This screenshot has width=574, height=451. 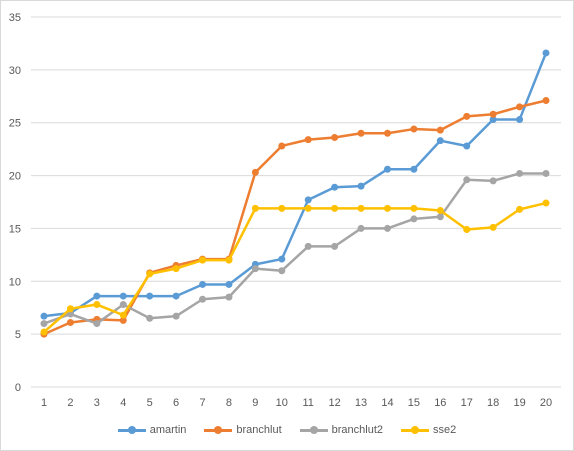 I want to click on x-tick-label: 20, so click(x=546, y=403).